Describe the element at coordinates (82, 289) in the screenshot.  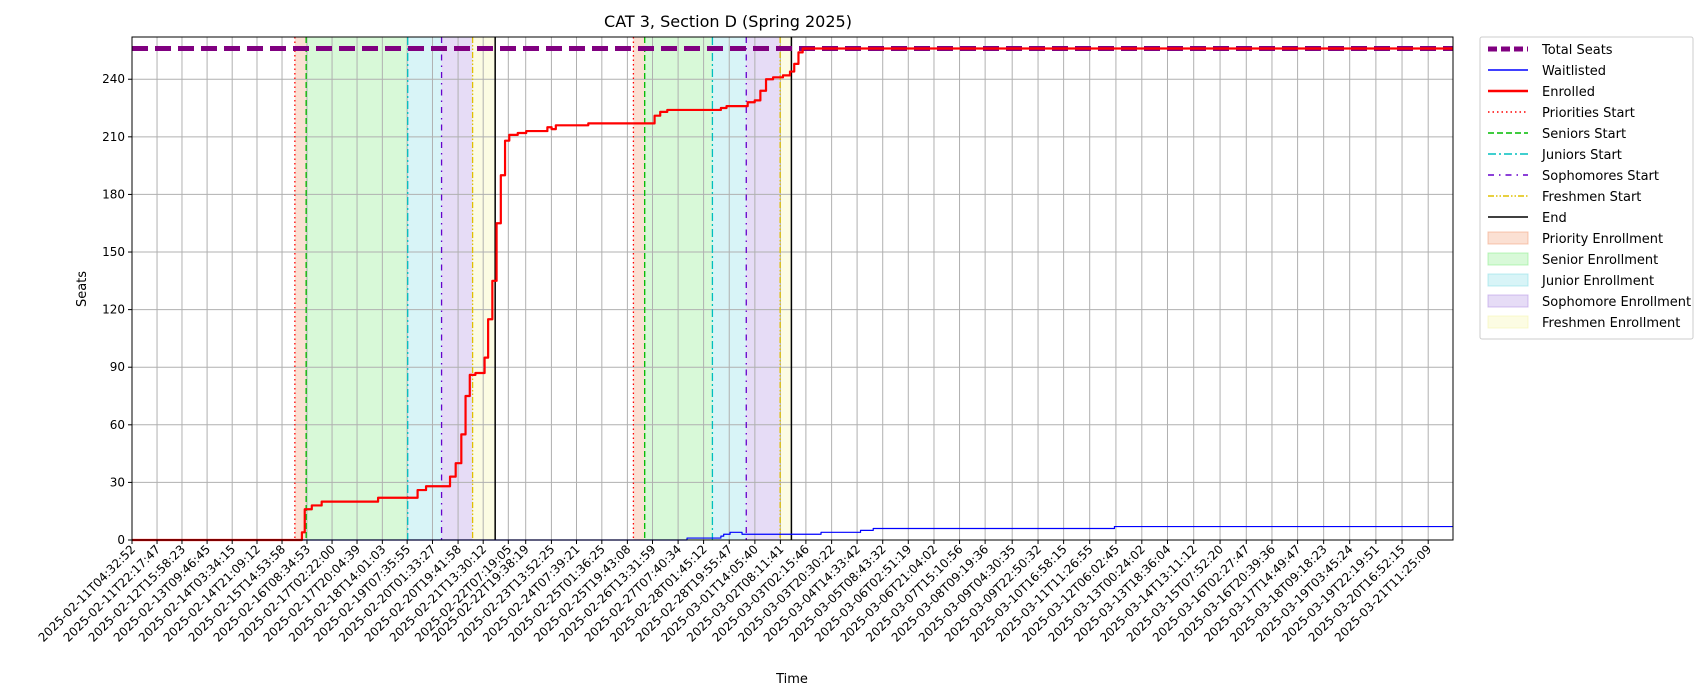
I see `y-axis-label: Seats` at that location.